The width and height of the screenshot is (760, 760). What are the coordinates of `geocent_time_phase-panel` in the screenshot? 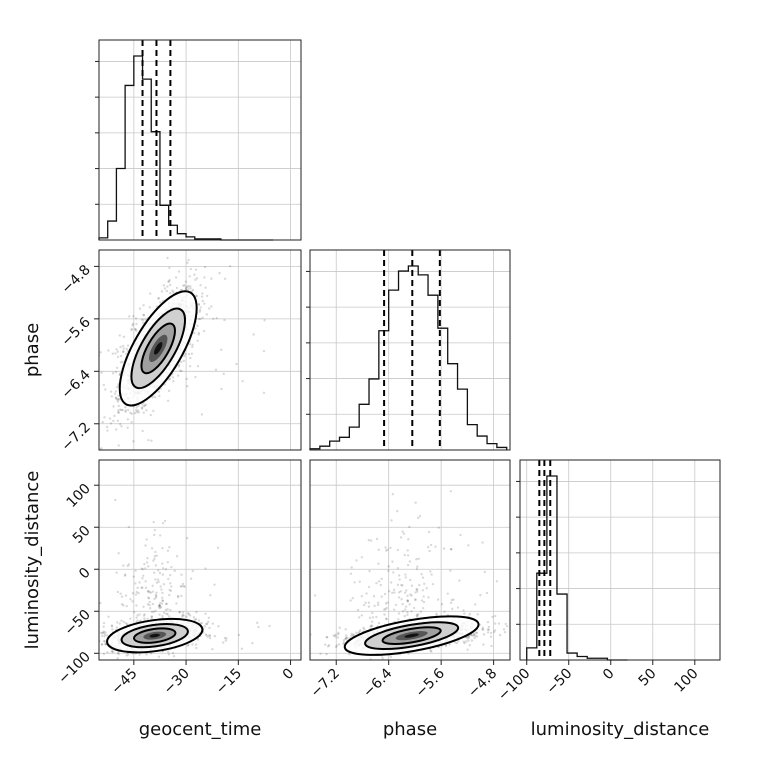 It's located at (200, 350).